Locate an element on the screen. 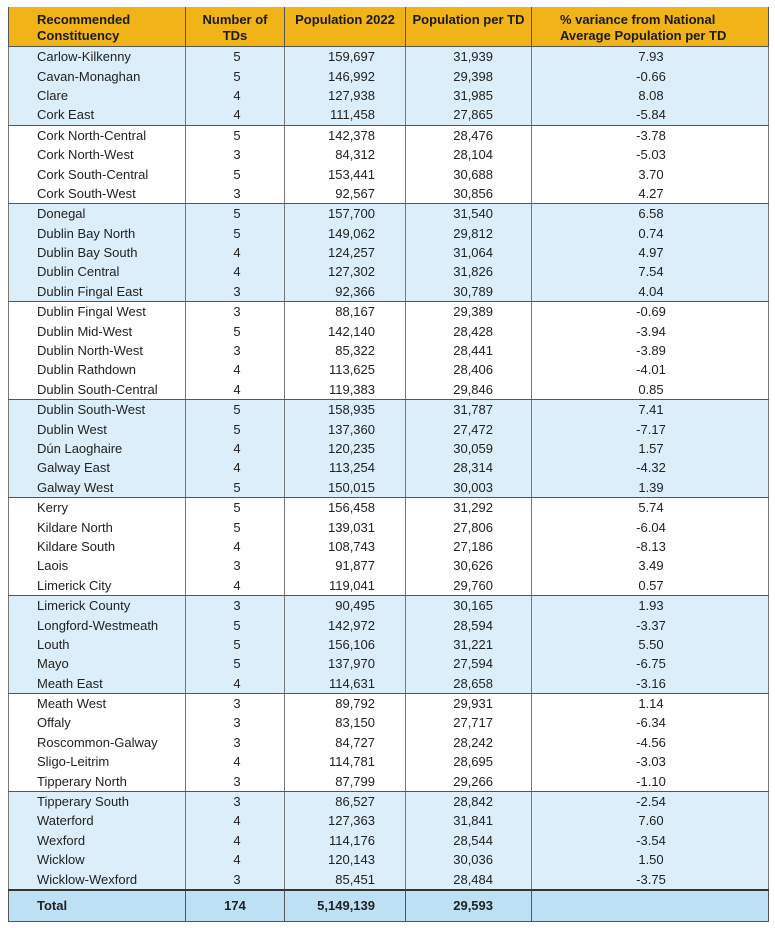 The width and height of the screenshot is (775, 928). population-per-td: 31,939 is located at coordinates (468, 56).